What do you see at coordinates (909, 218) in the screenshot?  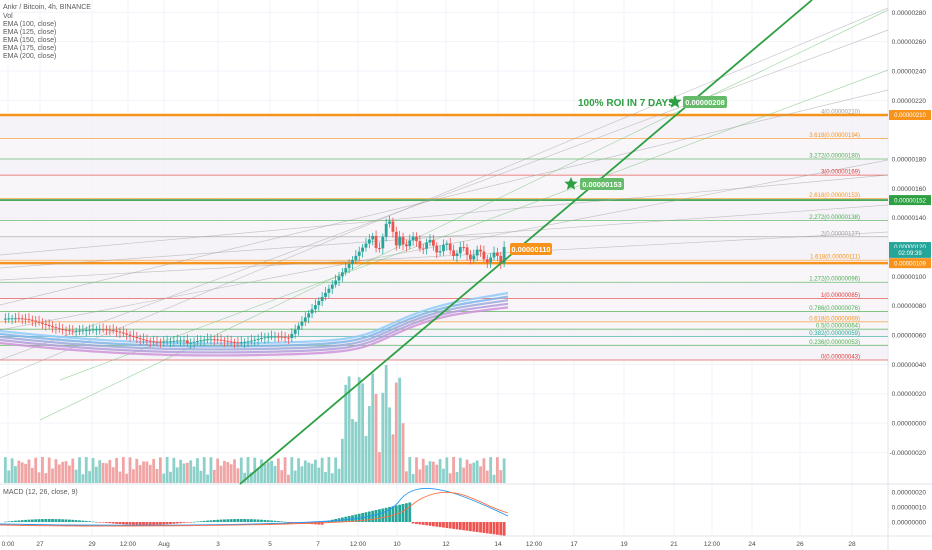 I see `price-tick-6: 0.00000140` at bounding box center [909, 218].